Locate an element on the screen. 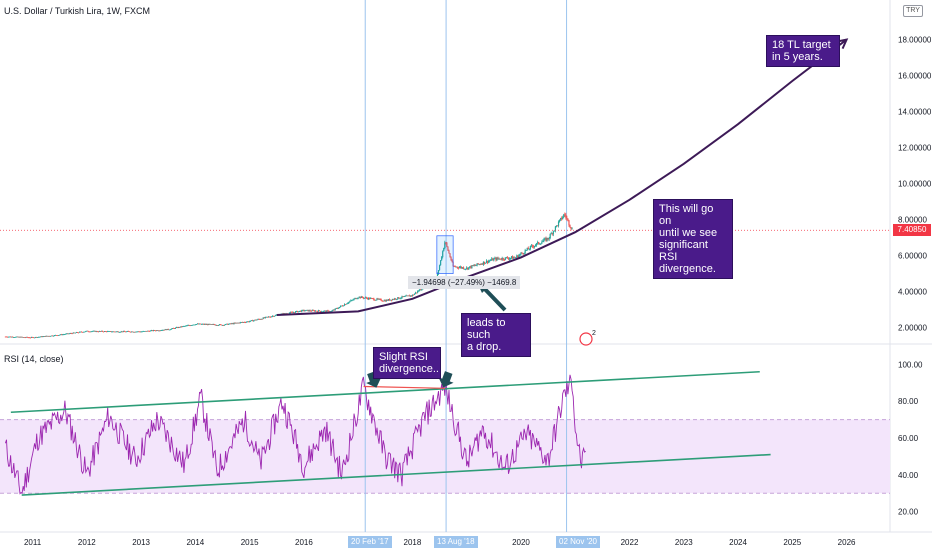 This screenshot has width=932, height=555. time-tick-label: 2026 is located at coordinates (847, 542).